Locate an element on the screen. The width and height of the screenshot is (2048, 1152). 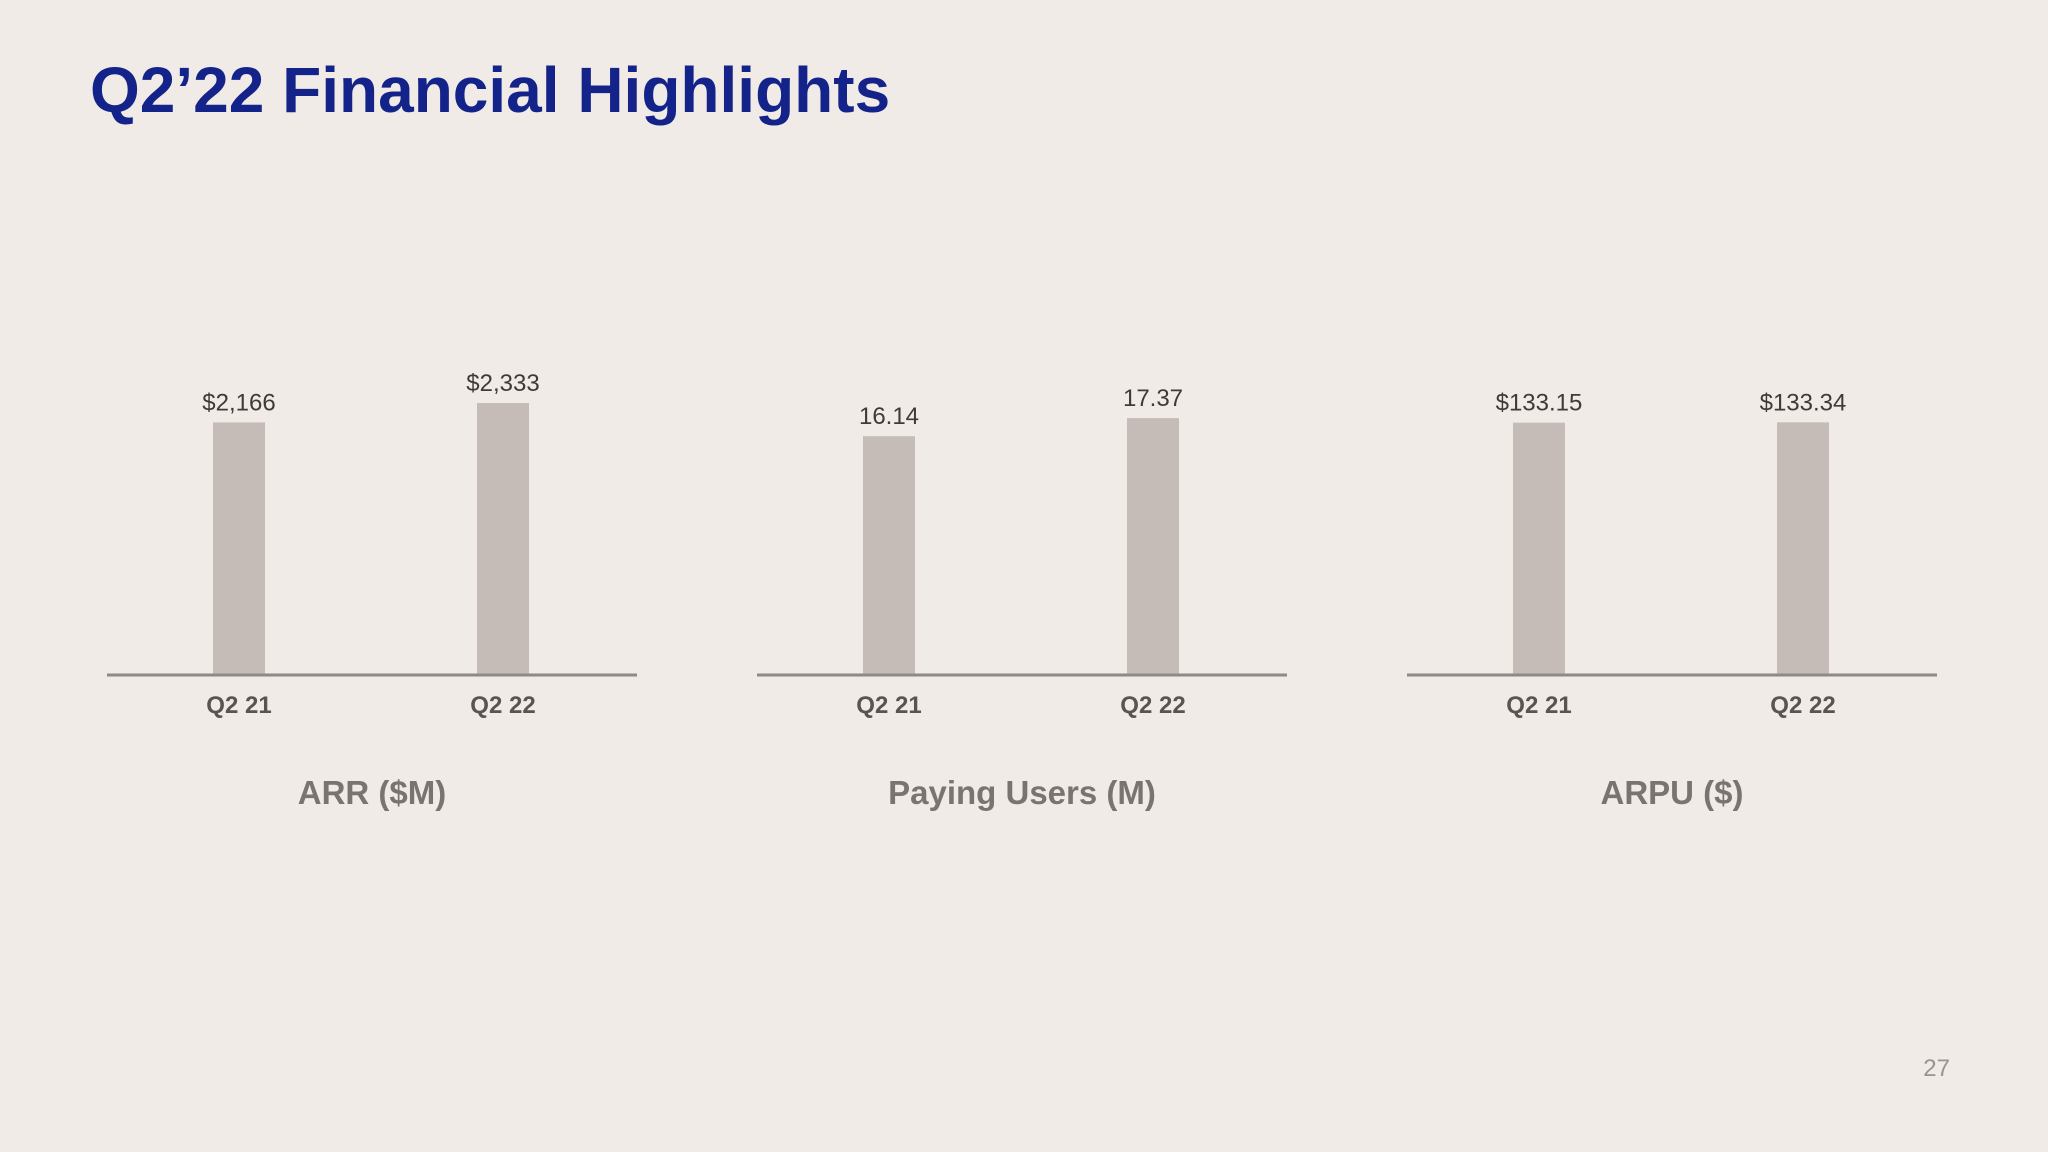
data-label: $2,333 is located at coordinates (502, 383).